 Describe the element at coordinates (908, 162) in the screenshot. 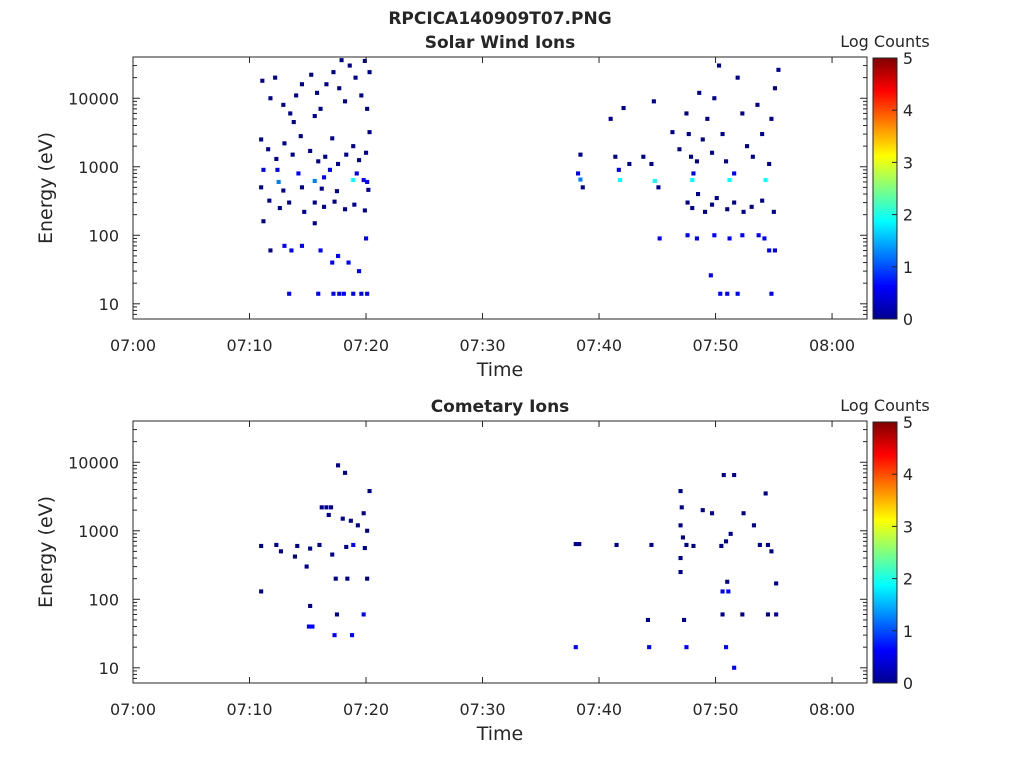

I see `colorbar-tick-label: 3` at that location.